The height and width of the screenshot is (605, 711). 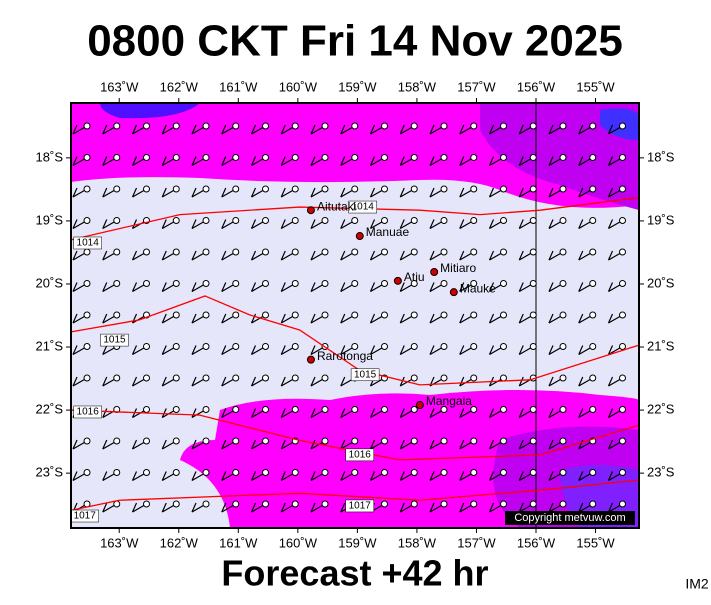 What do you see at coordinates (298, 86) in the screenshot?
I see `x-tick-label: 160˚W` at bounding box center [298, 86].